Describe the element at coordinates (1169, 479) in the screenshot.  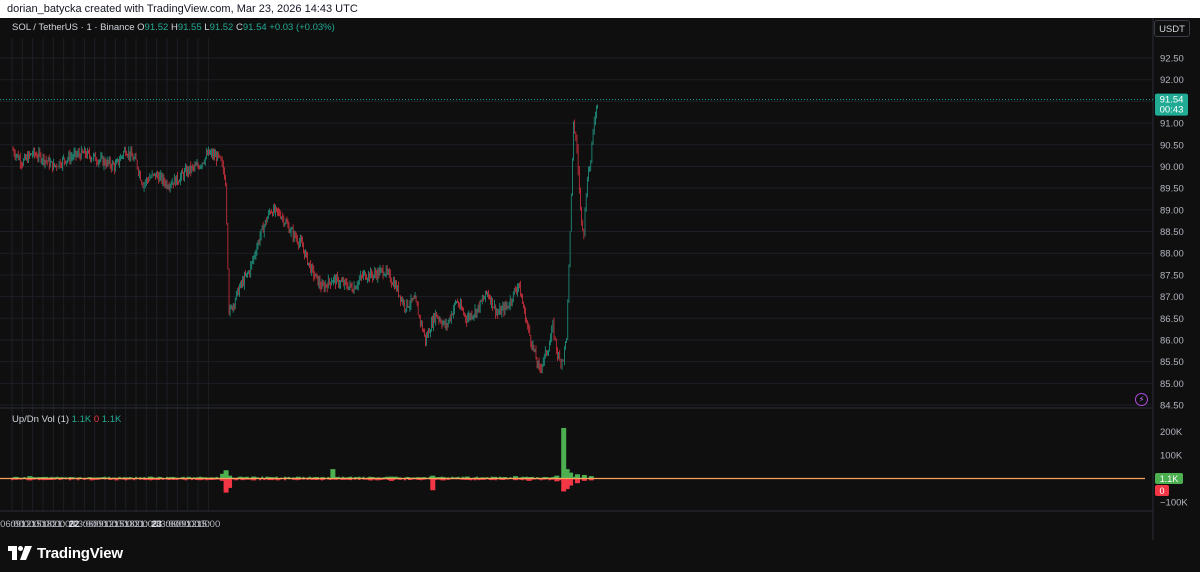
I see `volume-up-badge: 1.1K` at that location.